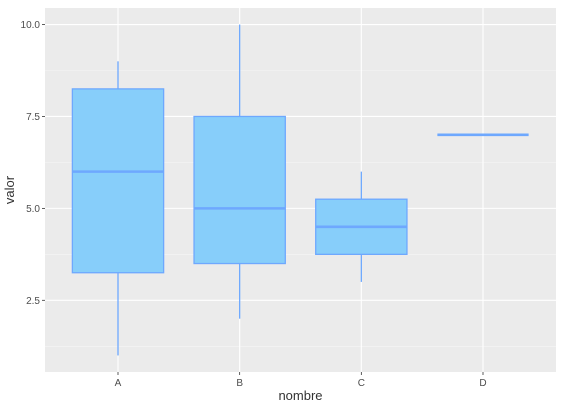 Image resolution: width=564 pixels, height=407 pixels. I want to click on y-tick-label: 10.0, so click(31, 25).